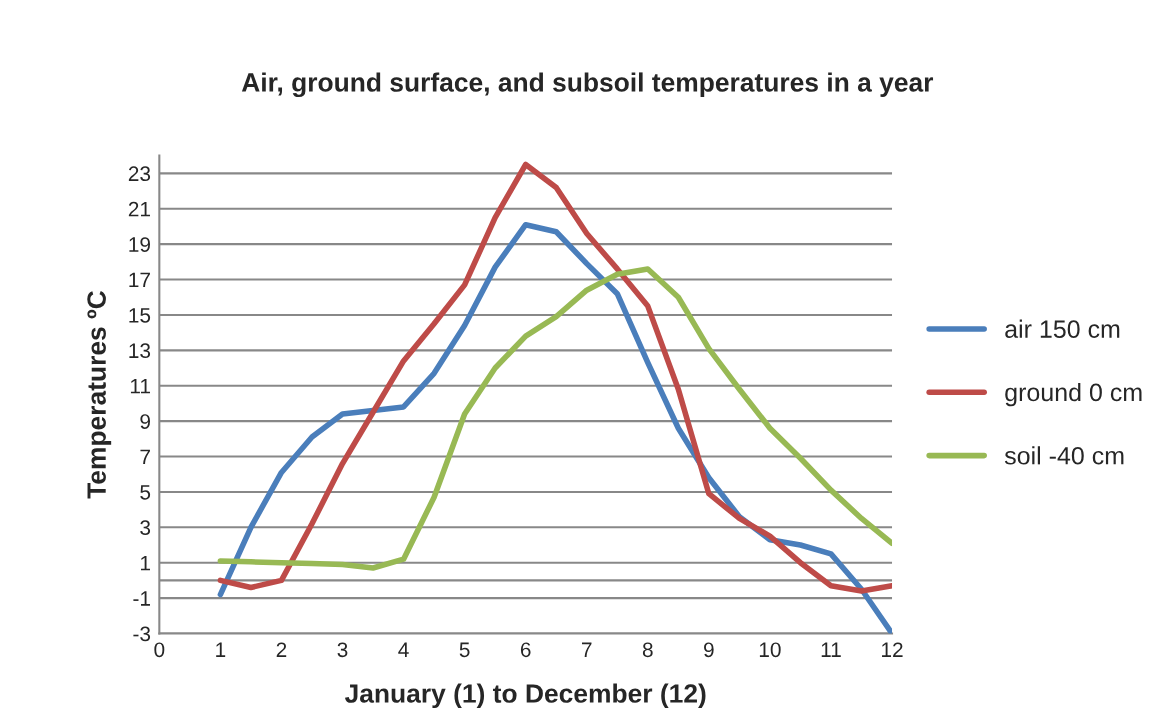 The image size is (1163, 724). What do you see at coordinates (525, 696) in the screenshot?
I see `x-axis-title: January (1) to December (12)` at bounding box center [525, 696].